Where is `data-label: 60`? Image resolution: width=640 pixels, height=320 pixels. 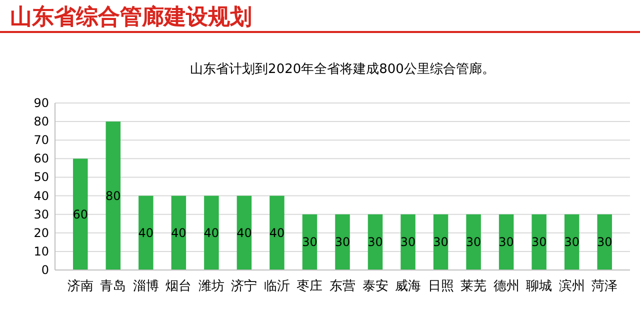
data-label: 60 is located at coordinates (80, 214).